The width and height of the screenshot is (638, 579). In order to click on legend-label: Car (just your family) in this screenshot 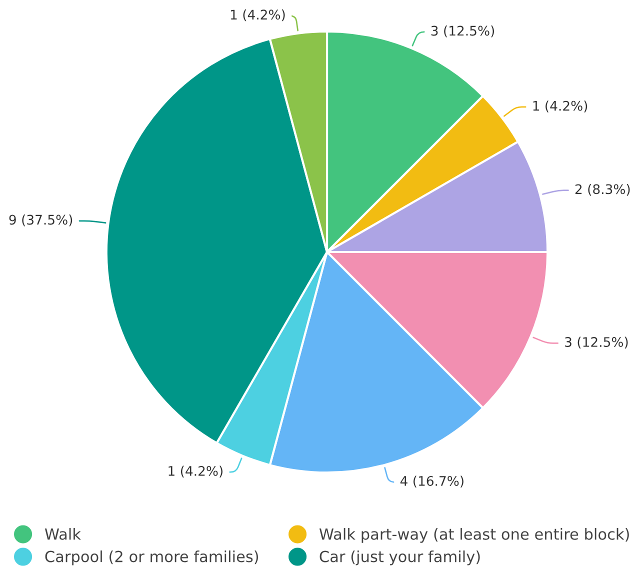, I will do `click(400, 558)`.